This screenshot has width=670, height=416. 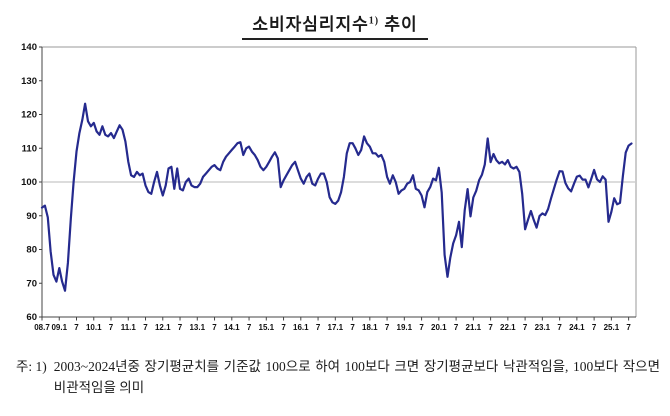 What do you see at coordinates (31, 366) in the screenshot?
I see `footnote-label: 주: 1)` at bounding box center [31, 366].